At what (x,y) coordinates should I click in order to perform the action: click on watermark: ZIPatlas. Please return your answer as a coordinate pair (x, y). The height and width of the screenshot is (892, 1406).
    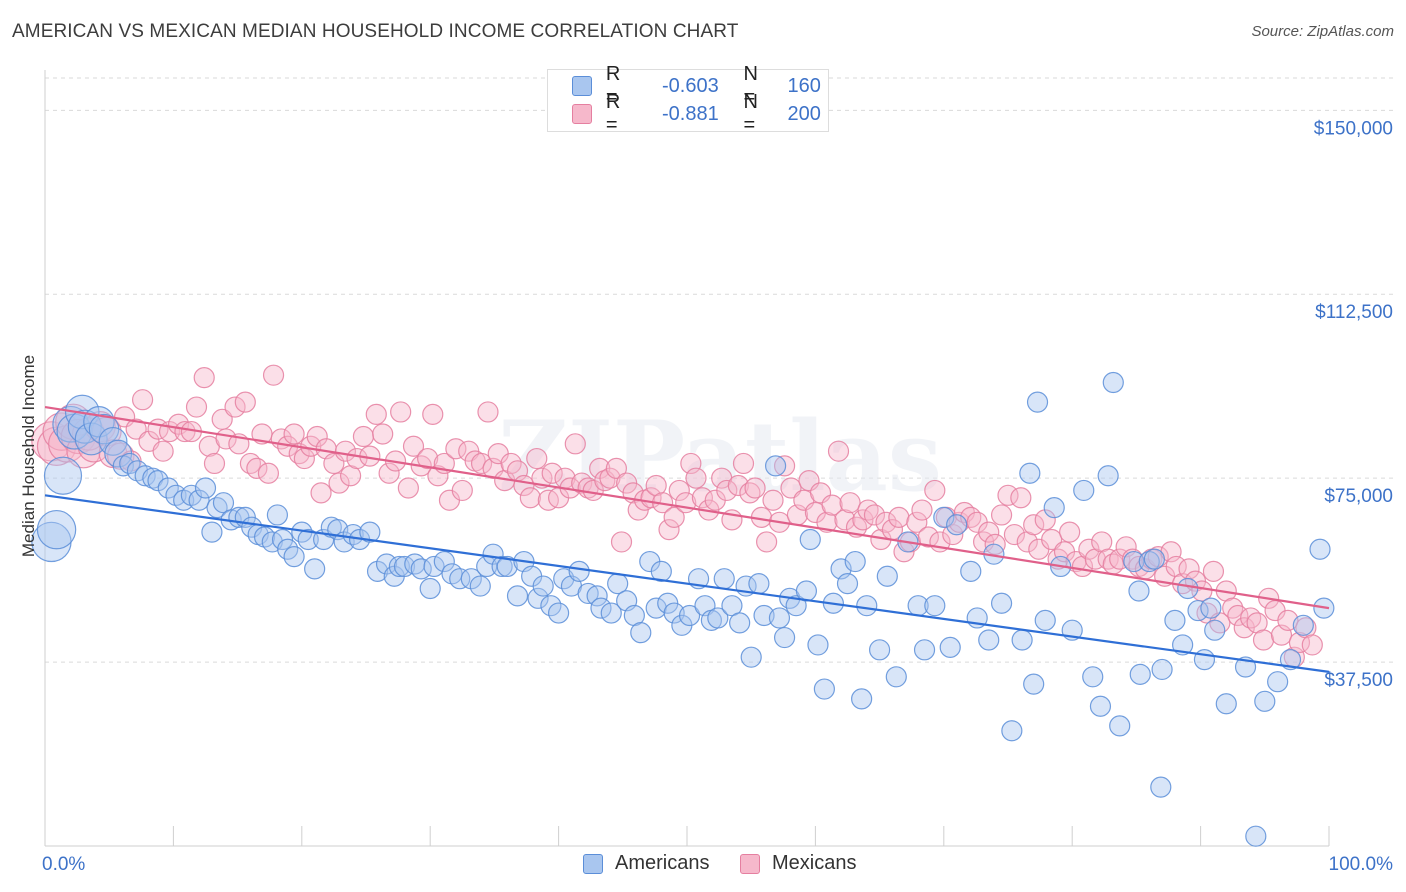
    Looking at the image, I should click on (720, 456).